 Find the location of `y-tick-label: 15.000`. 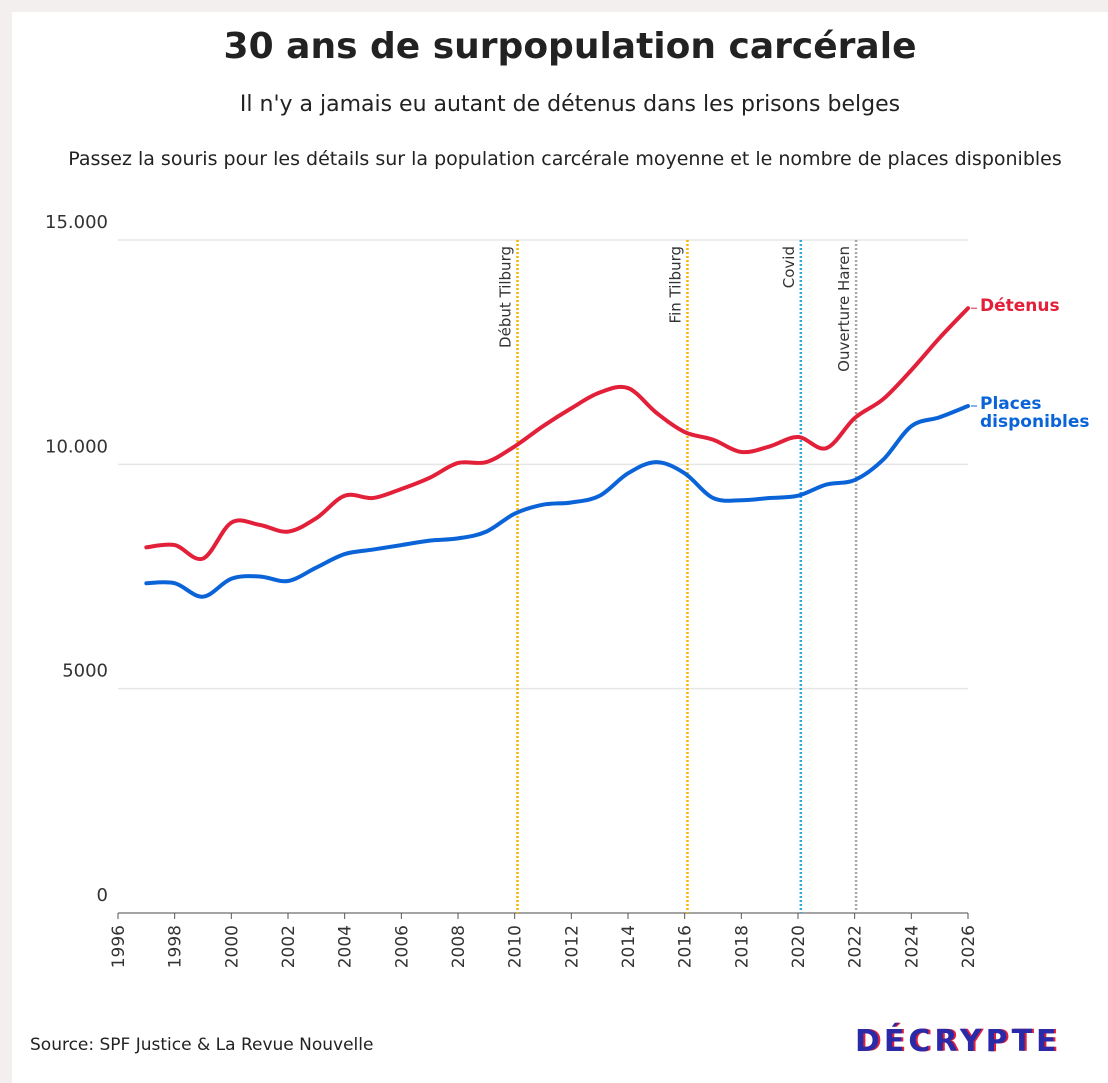

y-tick-label: 15.000 is located at coordinates (76, 222).